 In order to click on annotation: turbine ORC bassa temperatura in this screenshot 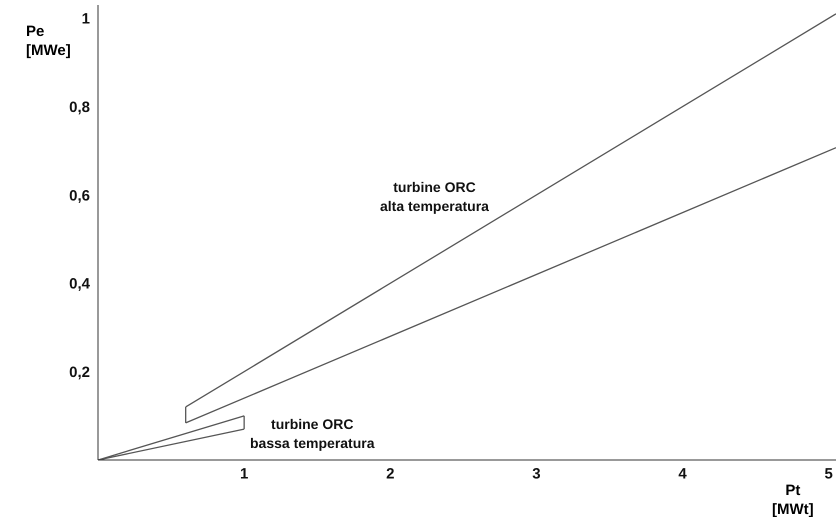, I will do `click(312, 434)`.